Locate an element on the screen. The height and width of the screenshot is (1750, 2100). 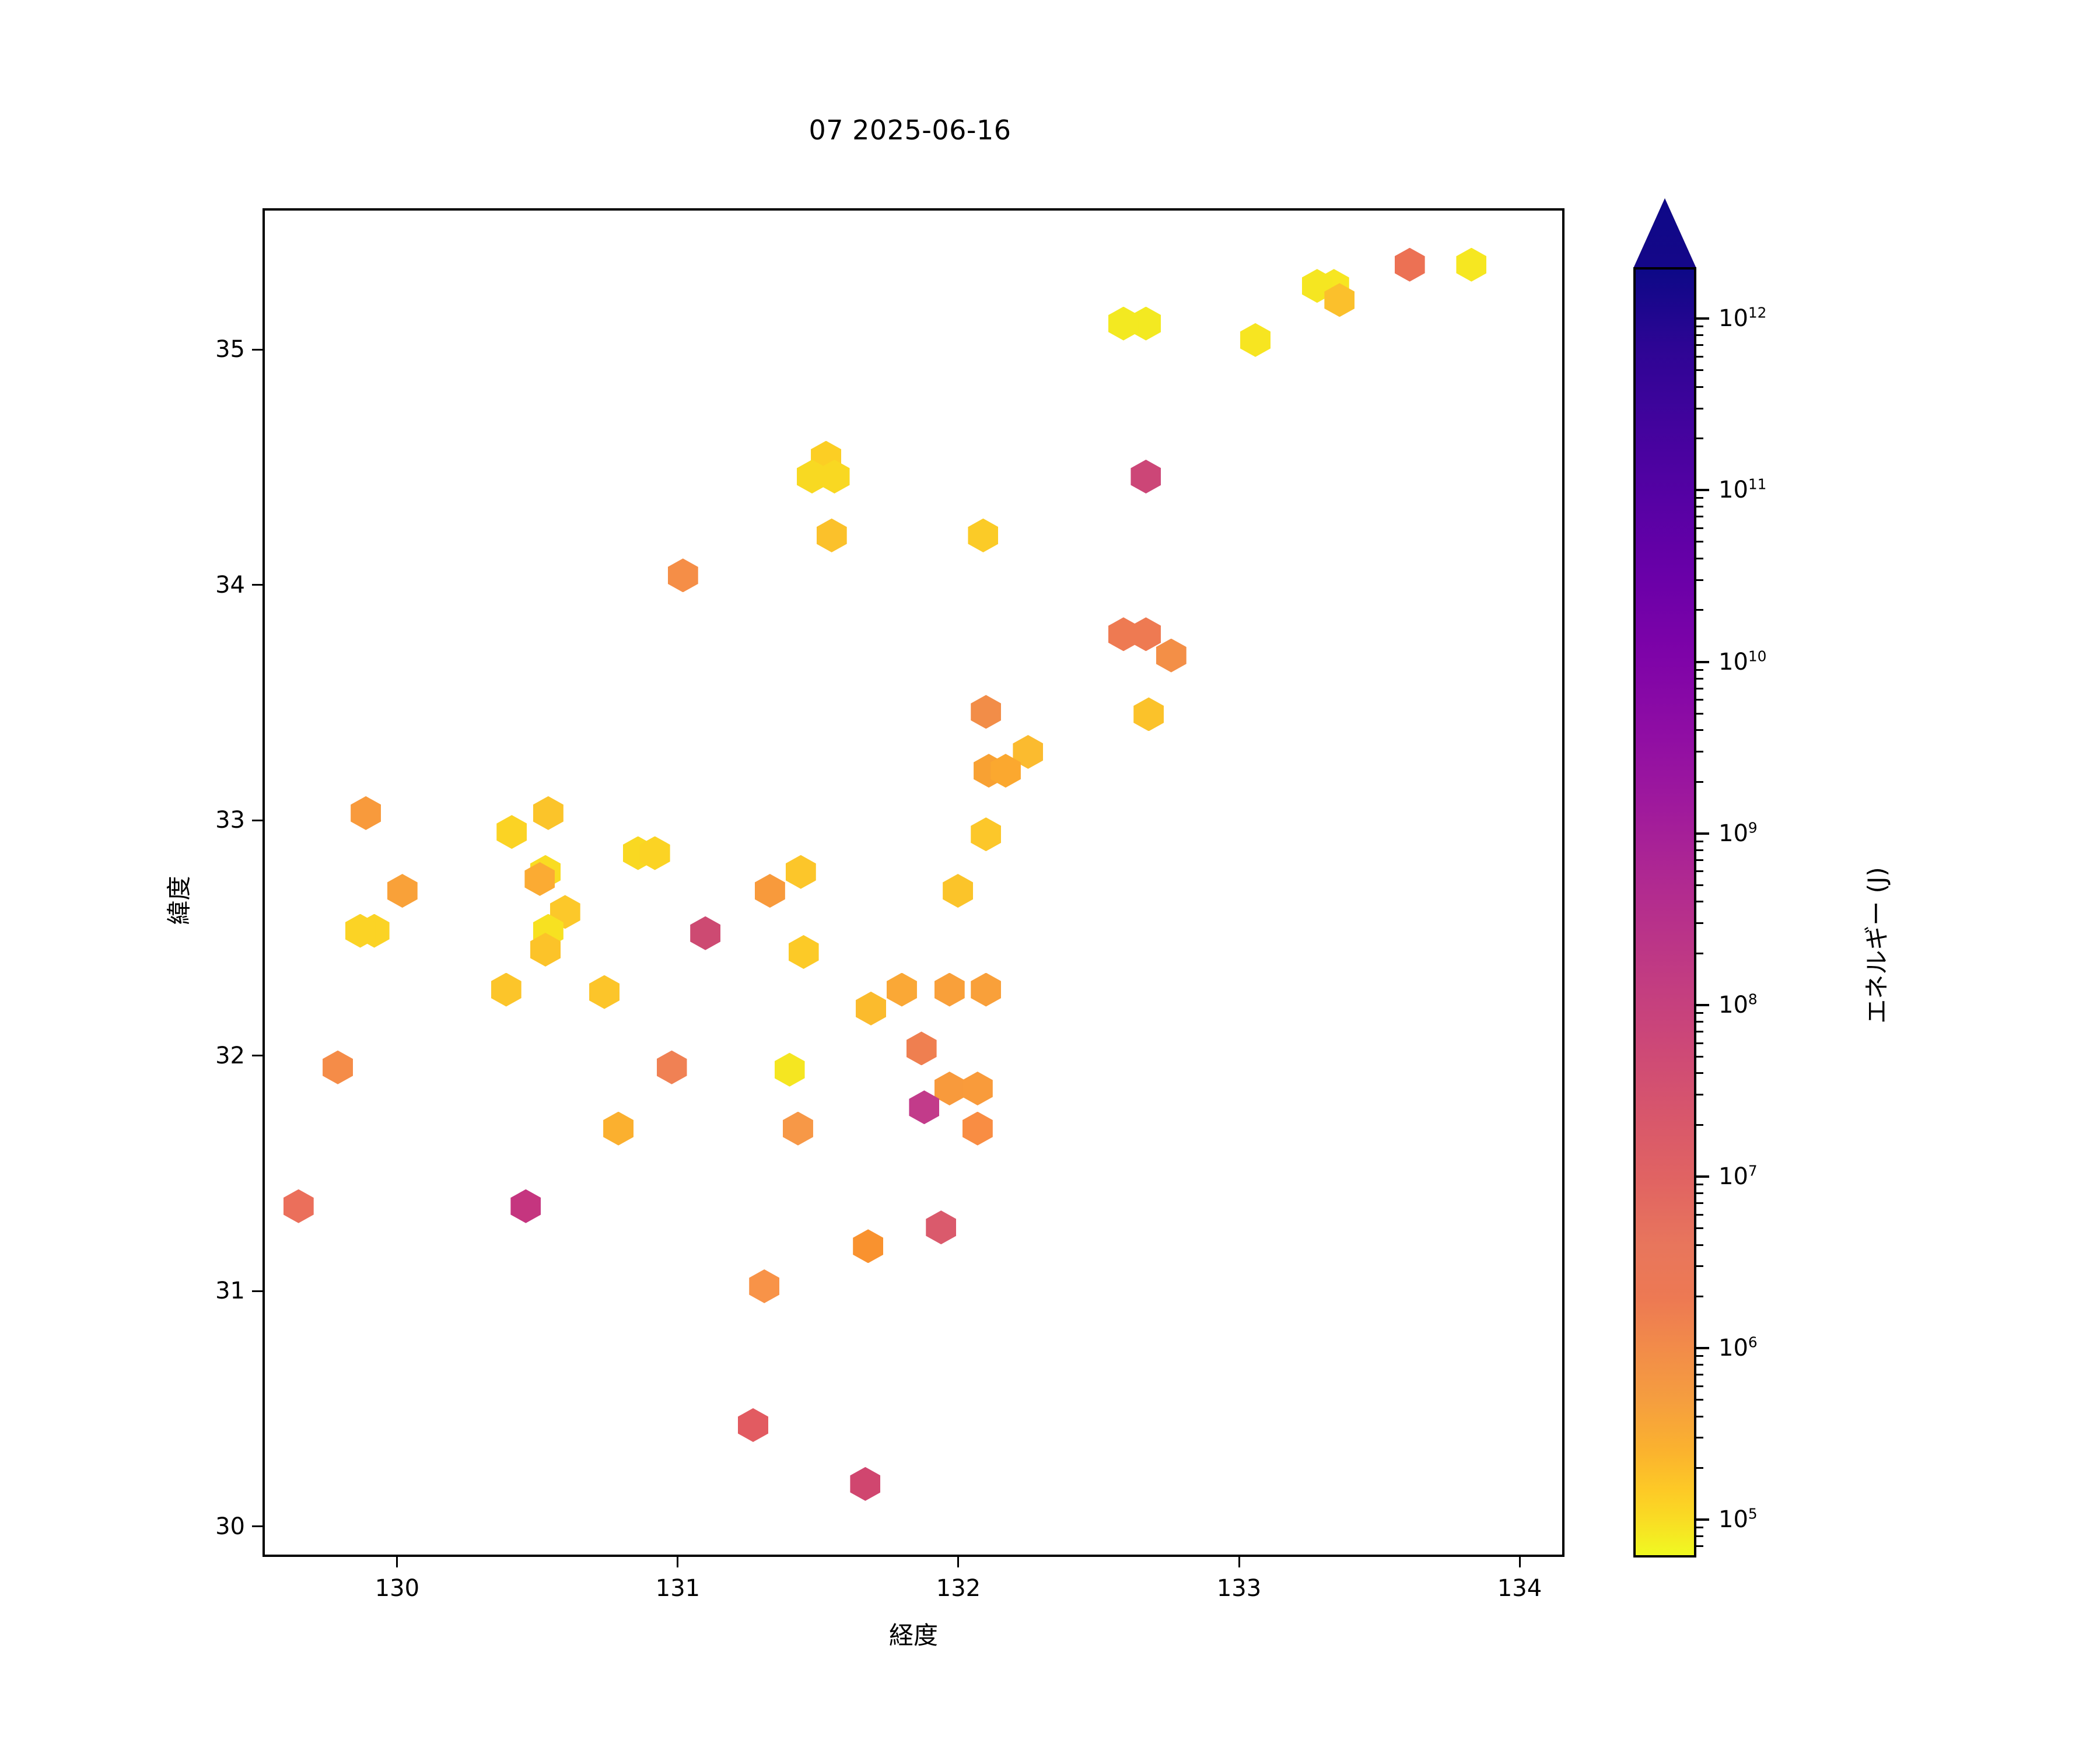
page-title: 07 2025-06-16 is located at coordinates (910, 130).